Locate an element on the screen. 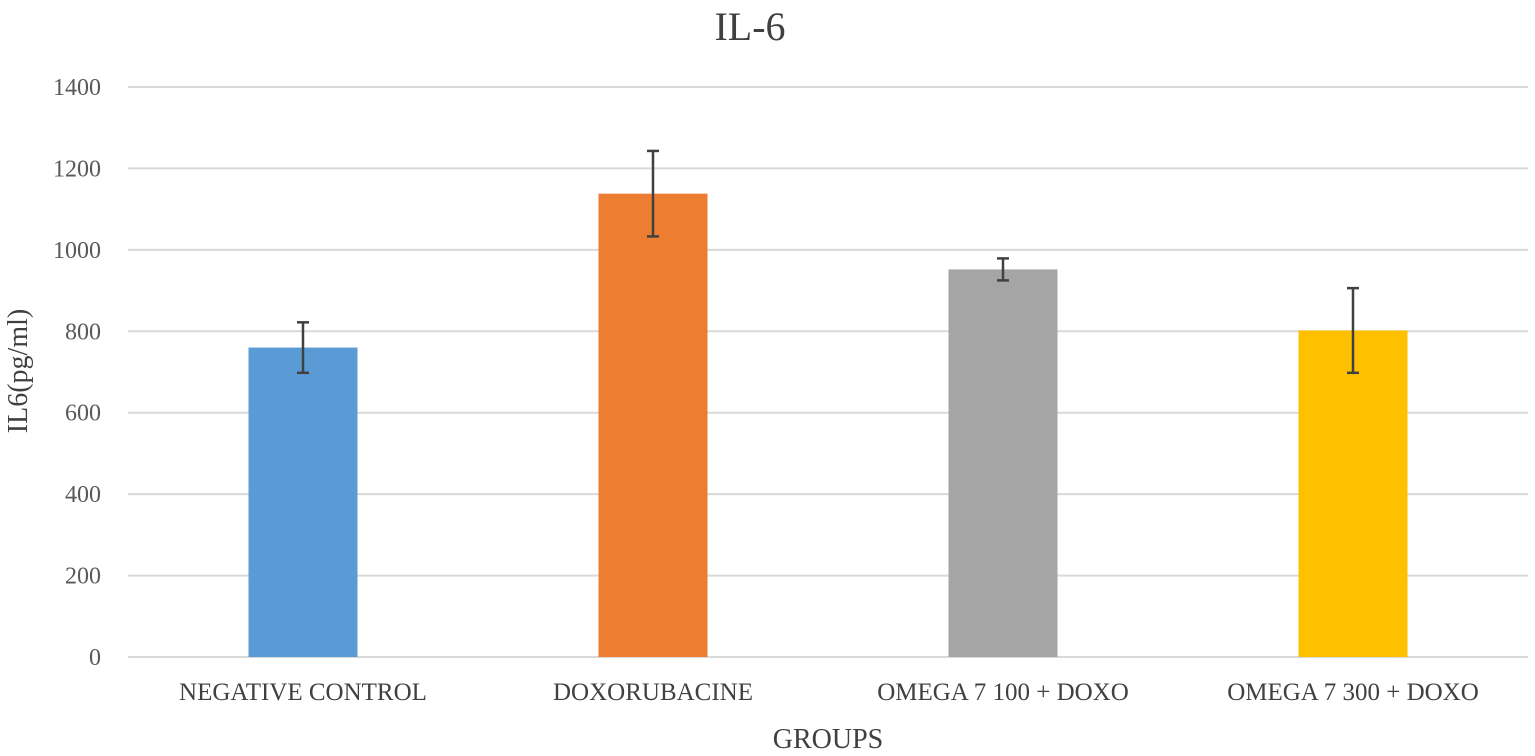 Image resolution: width=1535 pixels, height=756 pixels. x-category-label: OMEGA 7 100 + DOXO is located at coordinates (1003, 692).